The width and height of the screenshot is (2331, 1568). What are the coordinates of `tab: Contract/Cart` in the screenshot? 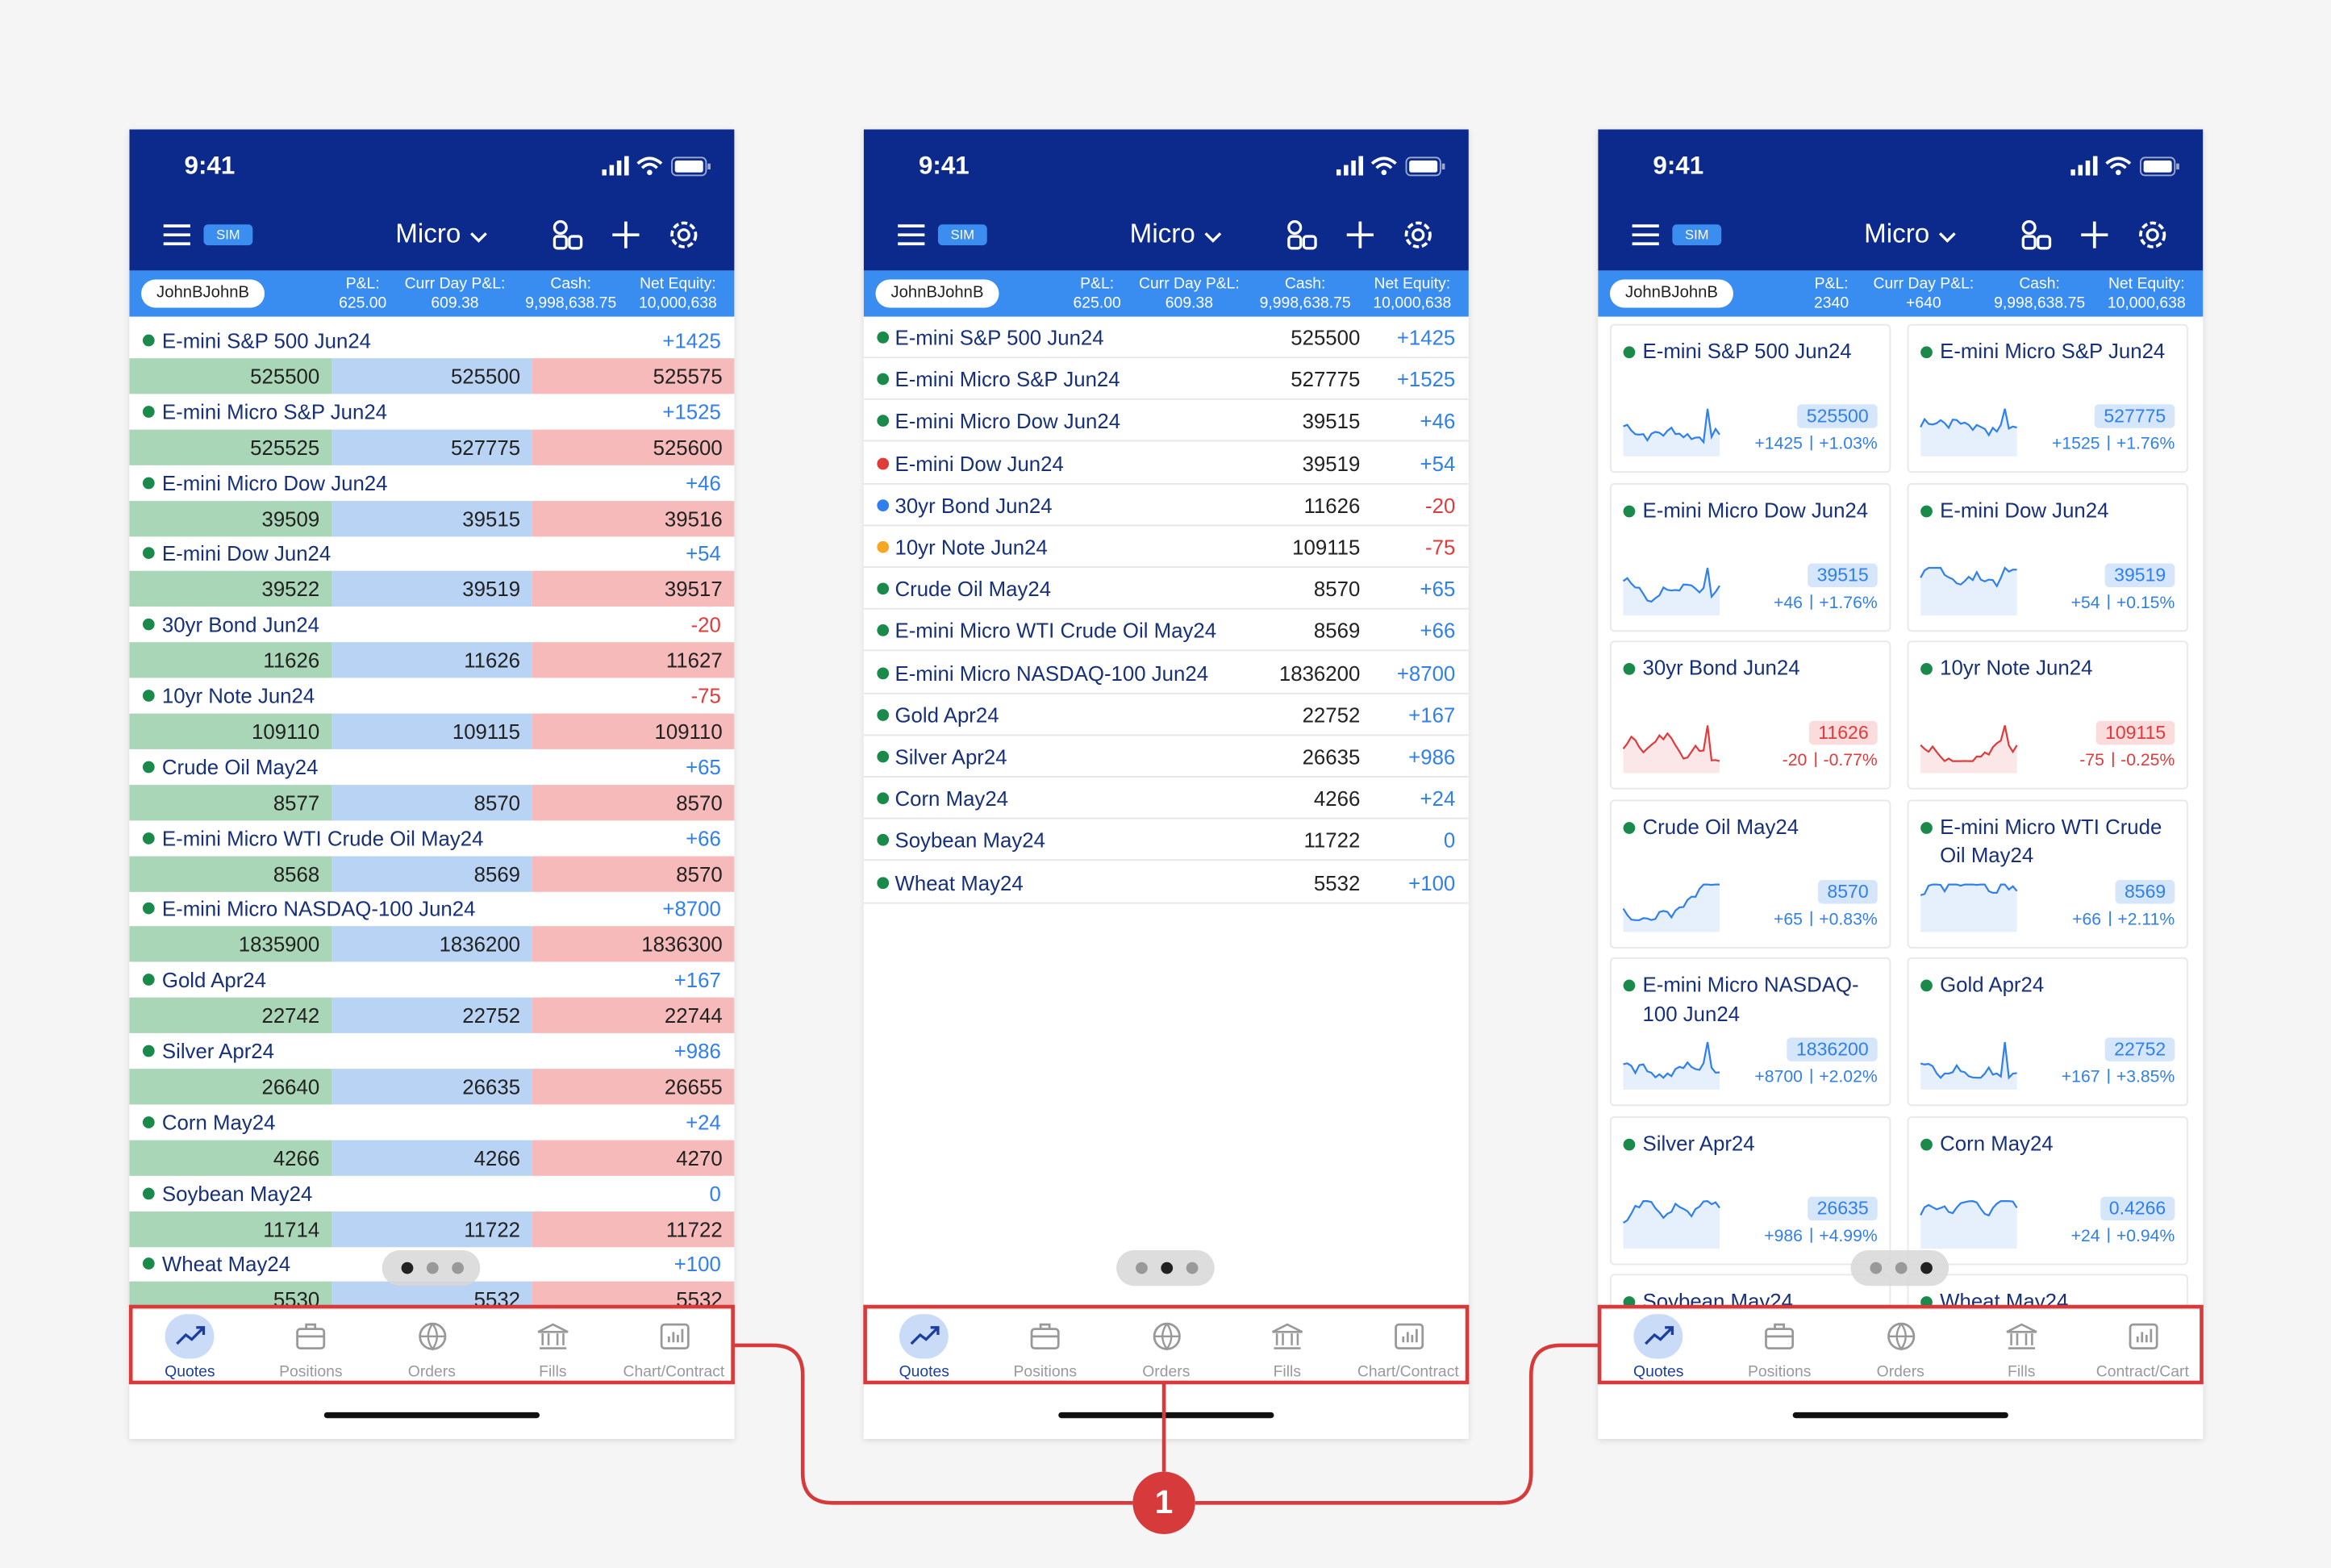 It's located at (2142, 1347).